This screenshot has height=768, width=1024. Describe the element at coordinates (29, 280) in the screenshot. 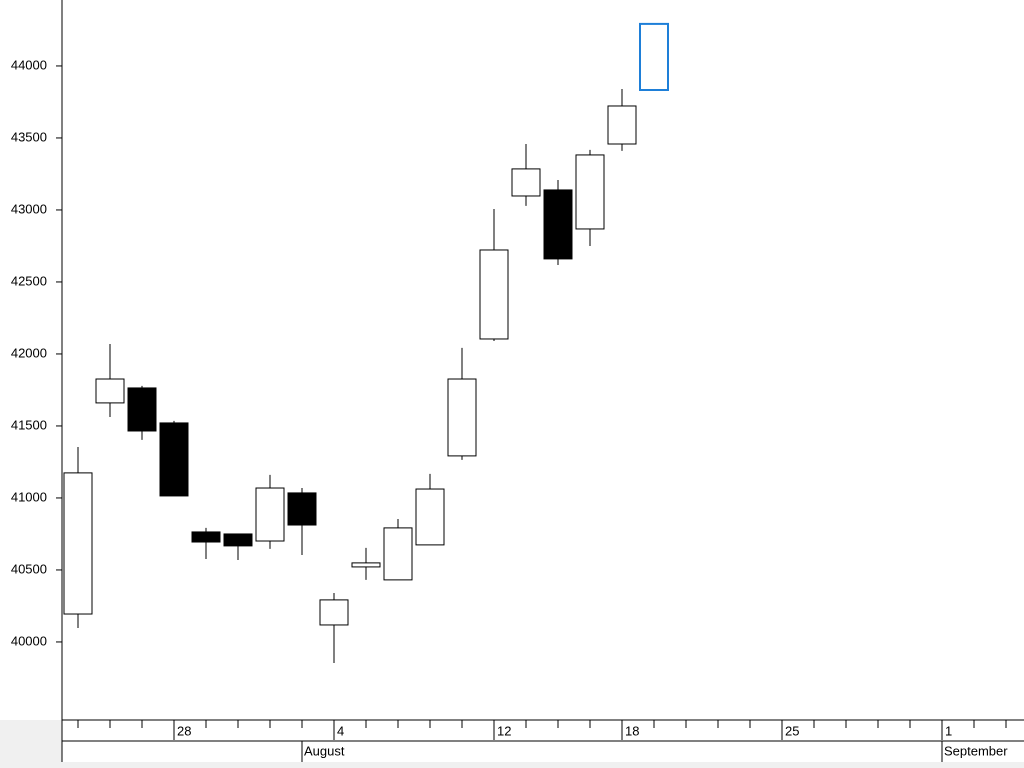

I see `y-tick-label: 42500` at that location.